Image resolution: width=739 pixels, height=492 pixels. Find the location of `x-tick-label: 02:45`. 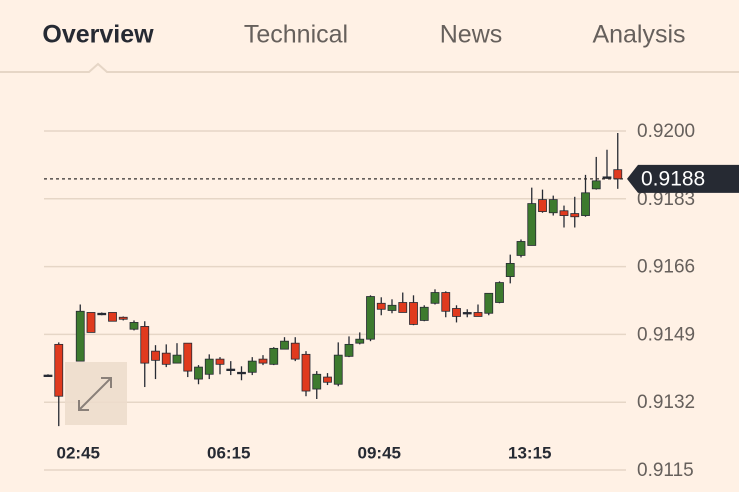

x-tick-label: 02:45 is located at coordinates (78, 452).